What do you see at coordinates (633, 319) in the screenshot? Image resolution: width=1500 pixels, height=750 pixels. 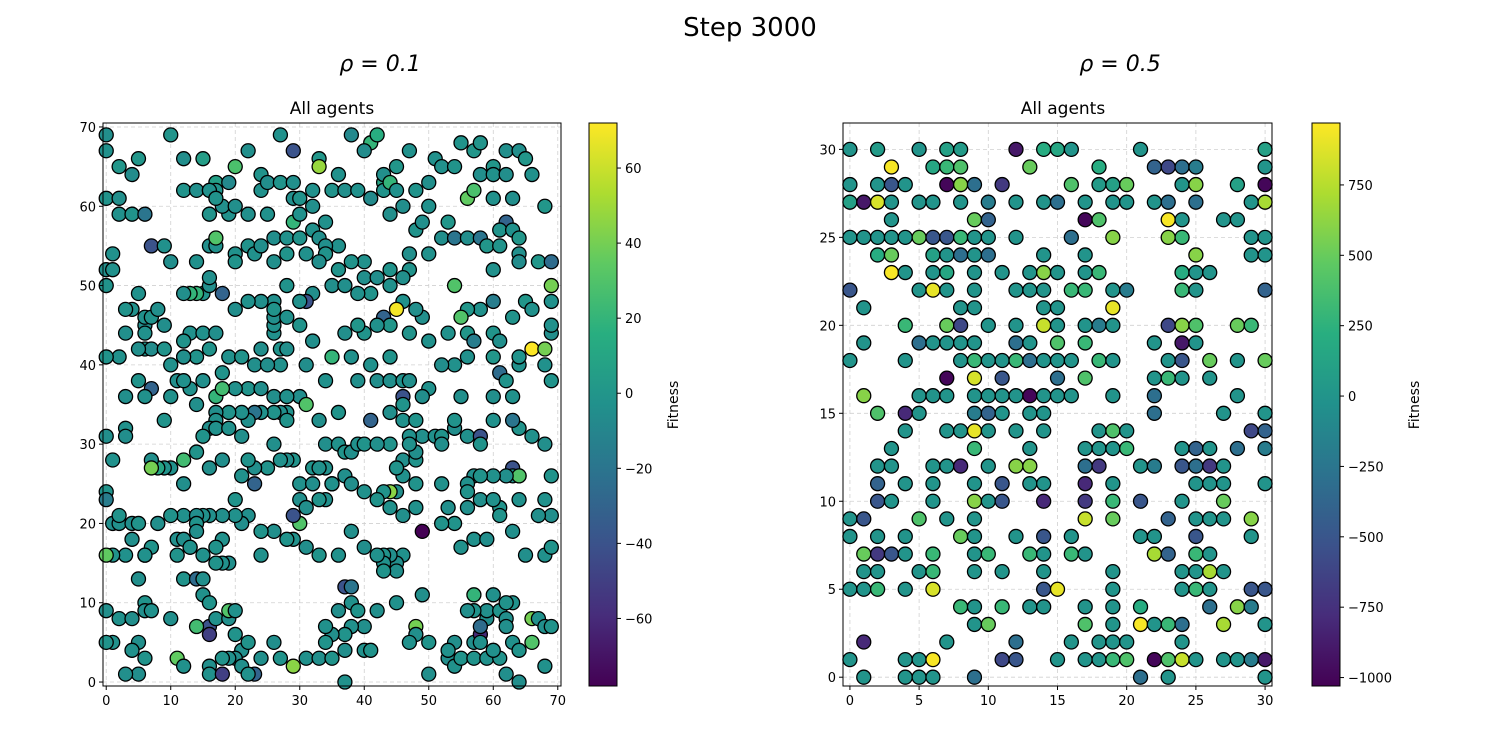 I see `colorbar-tick-label-left-4: 20` at bounding box center [633, 319].